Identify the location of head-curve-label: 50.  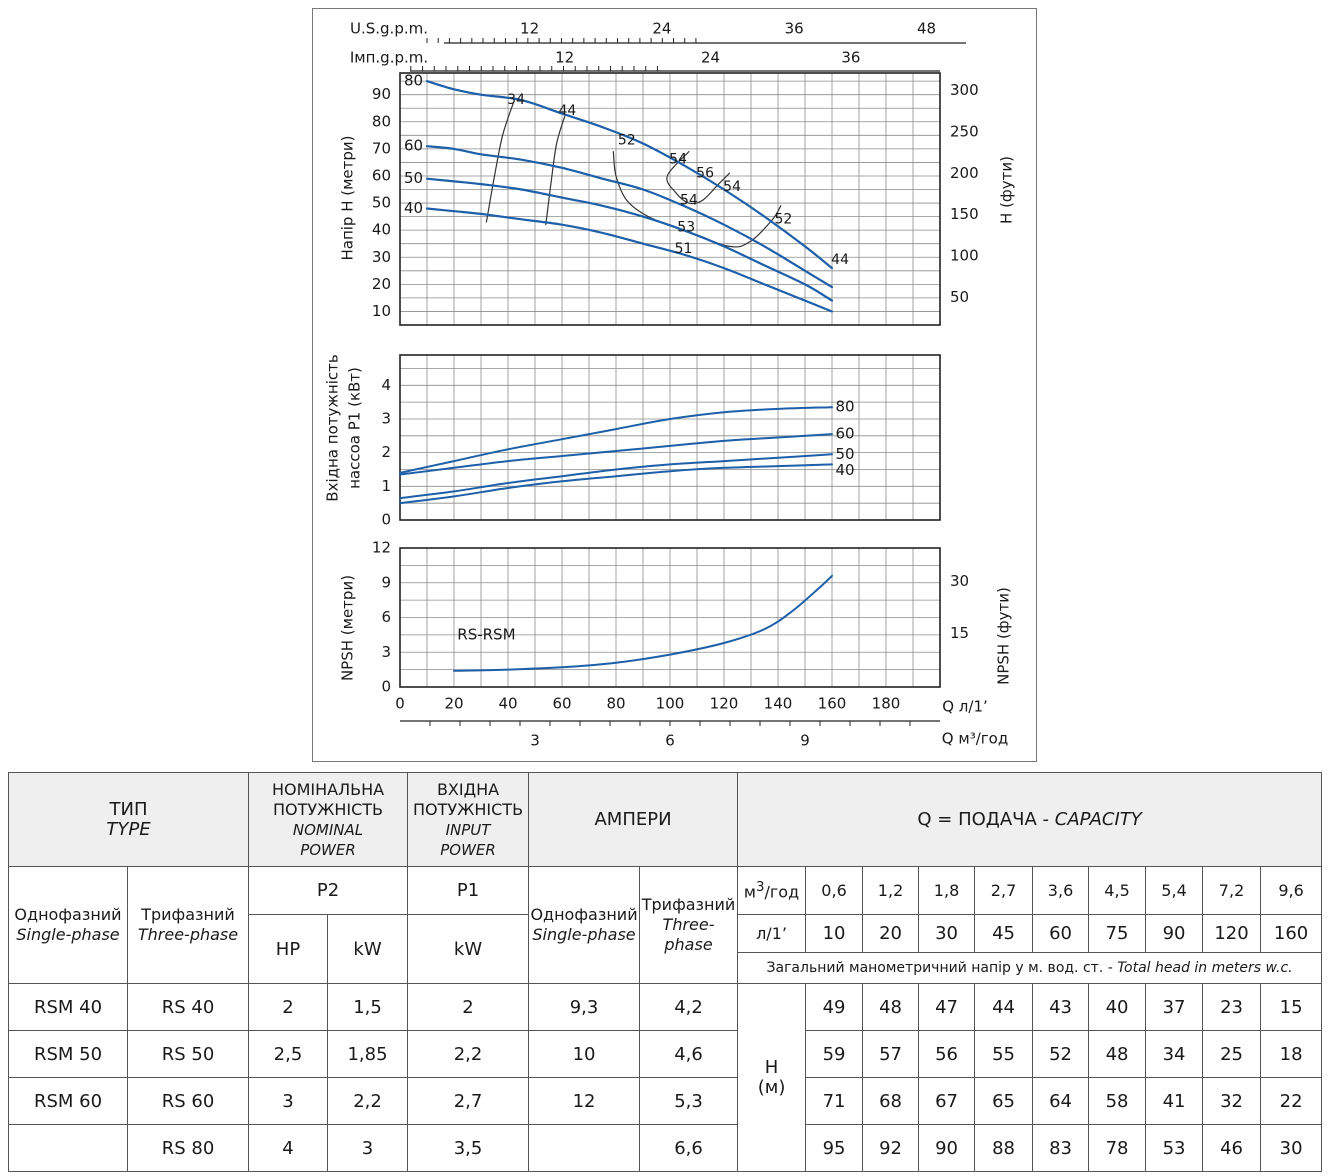
(413, 178).